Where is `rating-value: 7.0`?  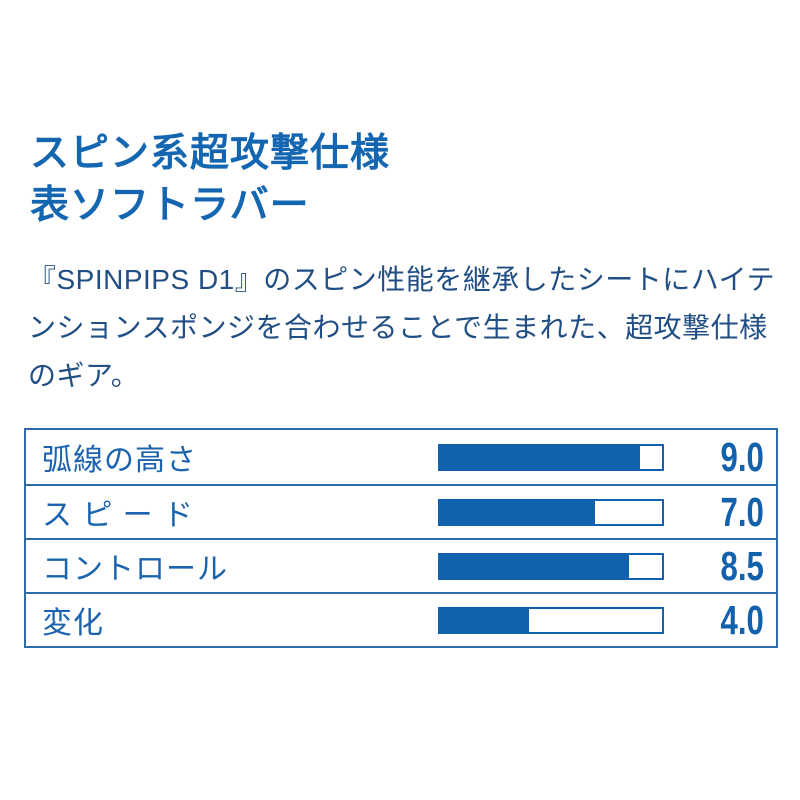
rating-value: 7.0 is located at coordinates (742, 511).